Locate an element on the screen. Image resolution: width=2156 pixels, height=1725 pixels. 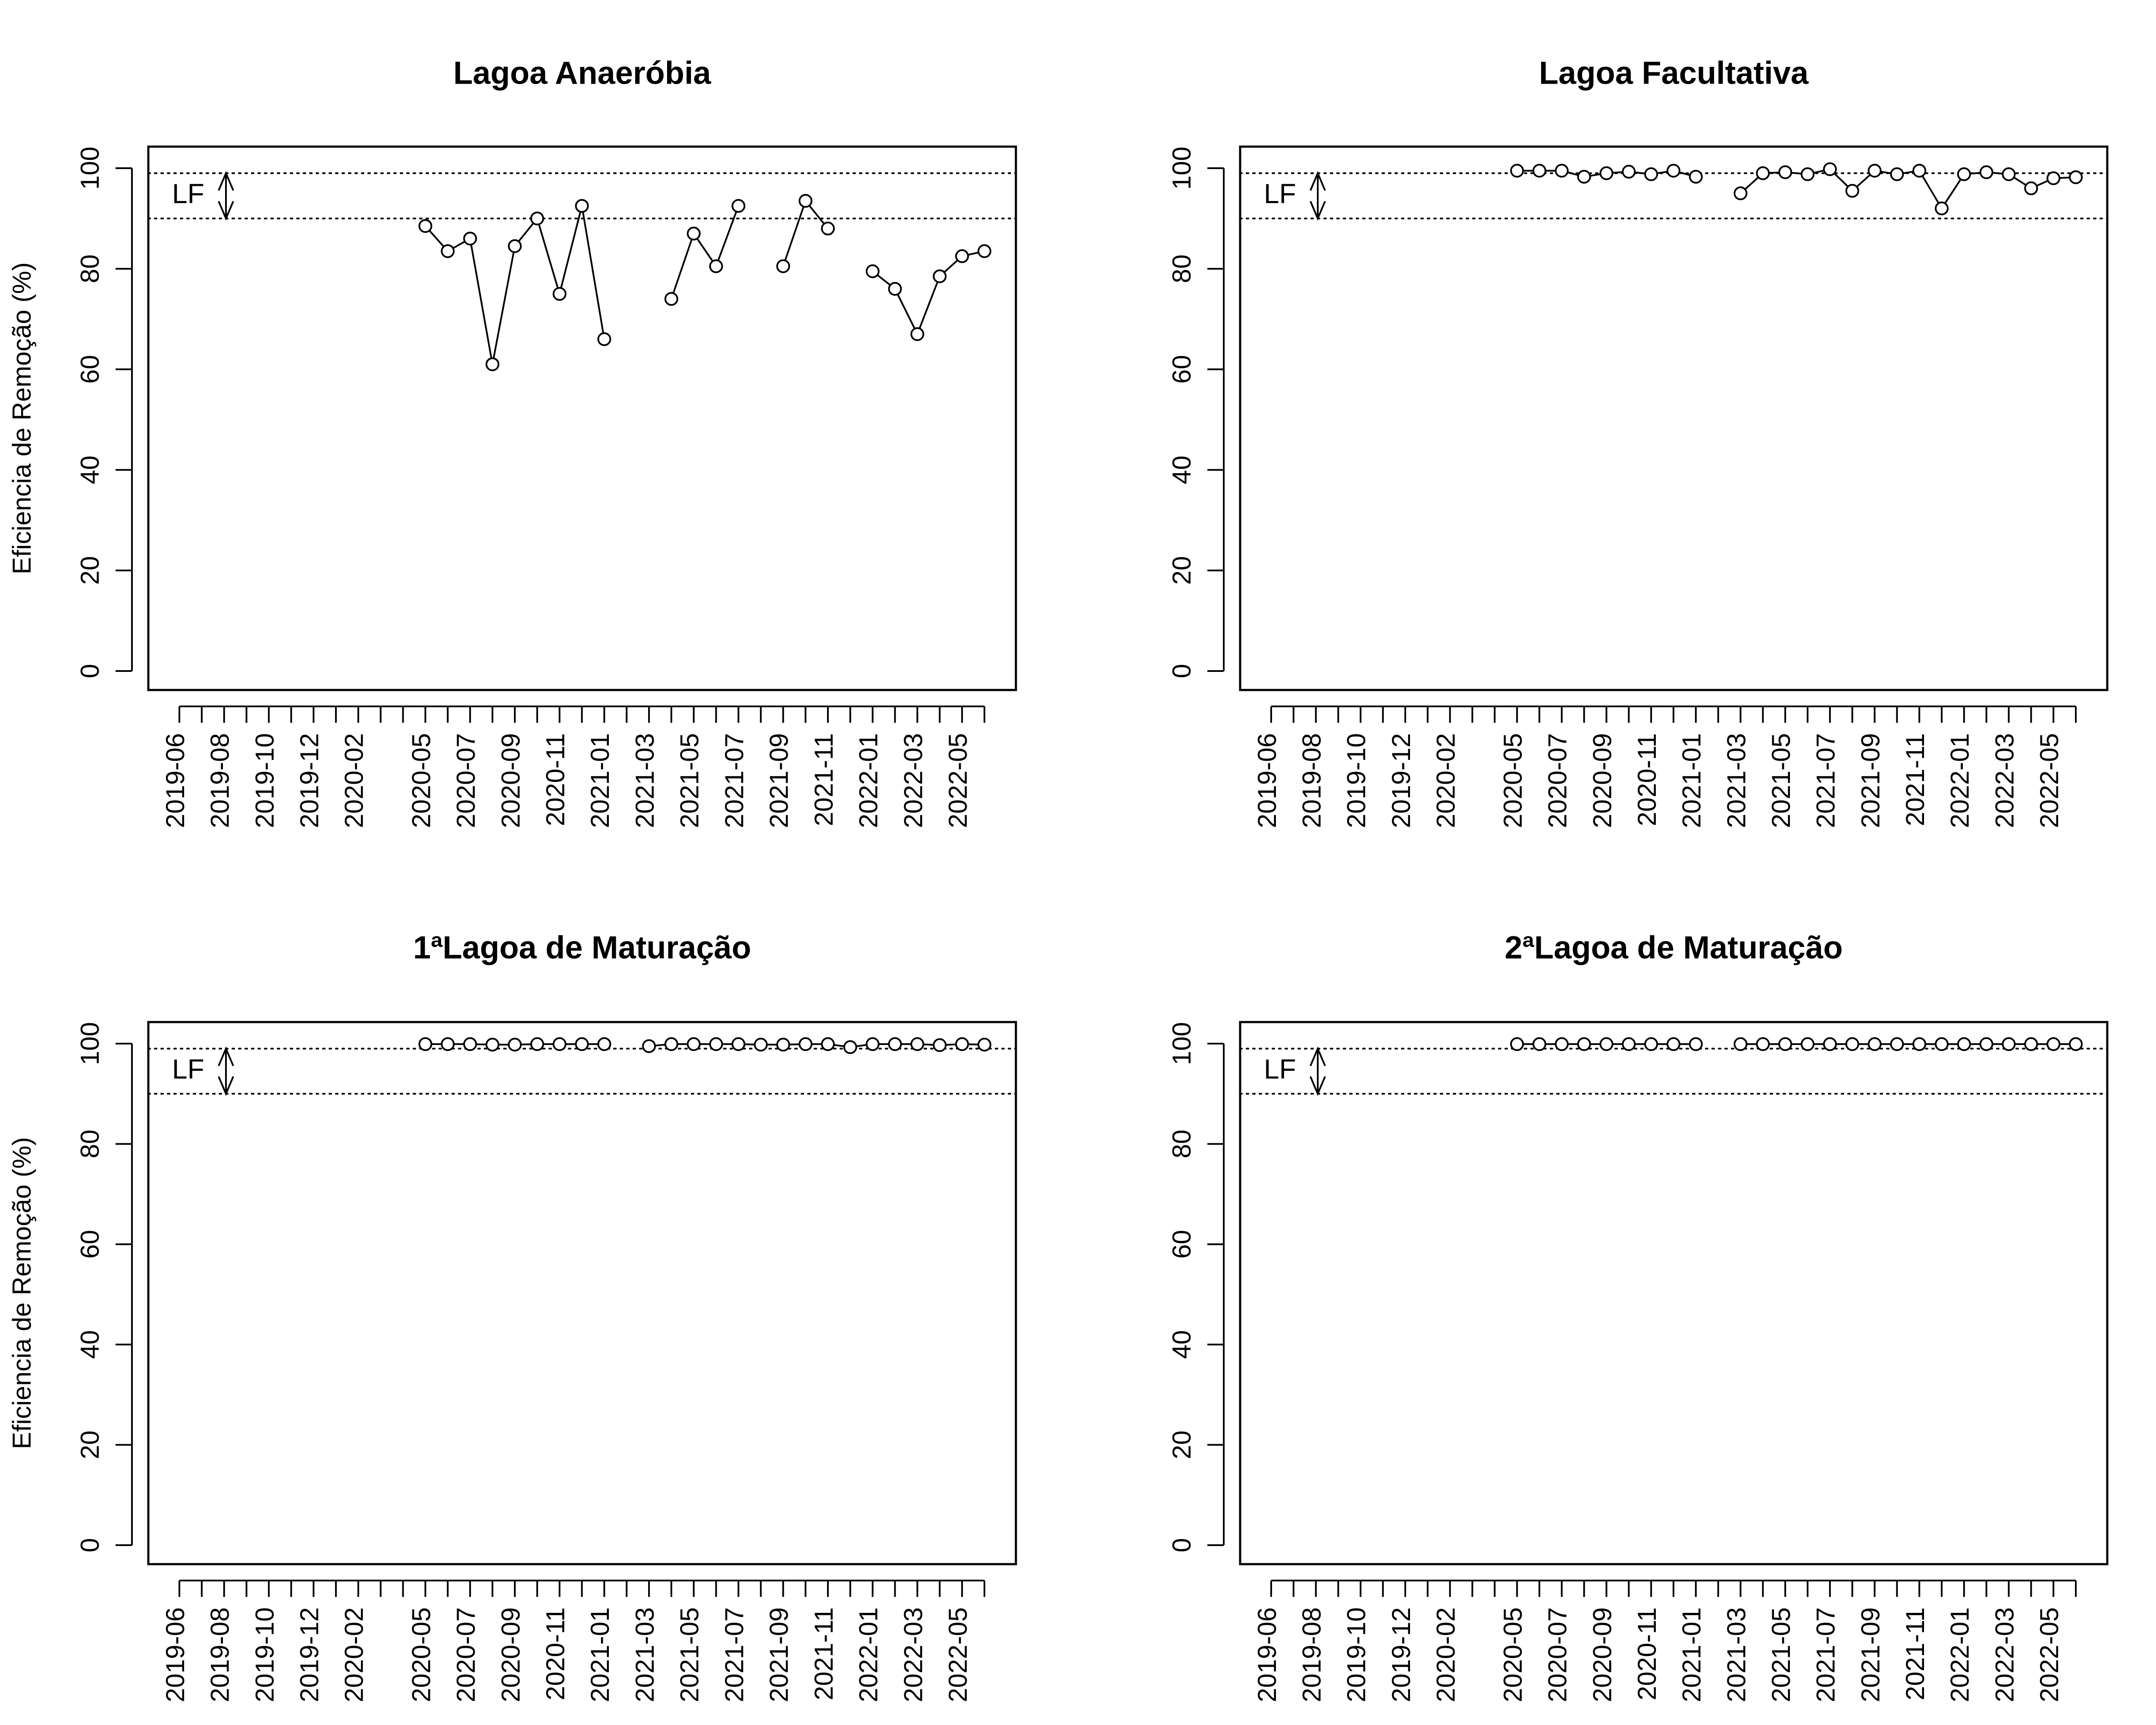
x-tick-label: 2021-01 is located at coordinates (600, 1655).